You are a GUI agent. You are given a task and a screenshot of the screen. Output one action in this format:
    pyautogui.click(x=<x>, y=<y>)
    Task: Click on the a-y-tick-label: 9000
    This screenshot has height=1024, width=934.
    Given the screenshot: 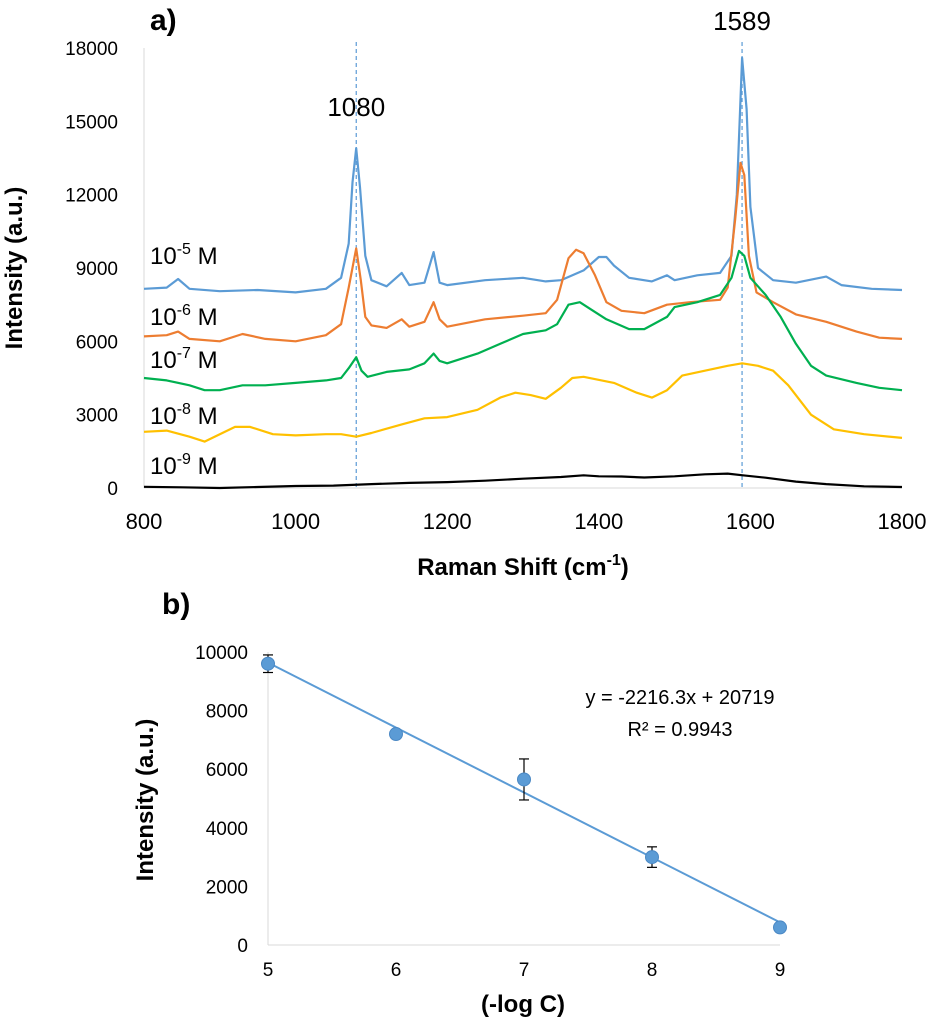 What is the action you would take?
    pyautogui.click(x=97, y=269)
    